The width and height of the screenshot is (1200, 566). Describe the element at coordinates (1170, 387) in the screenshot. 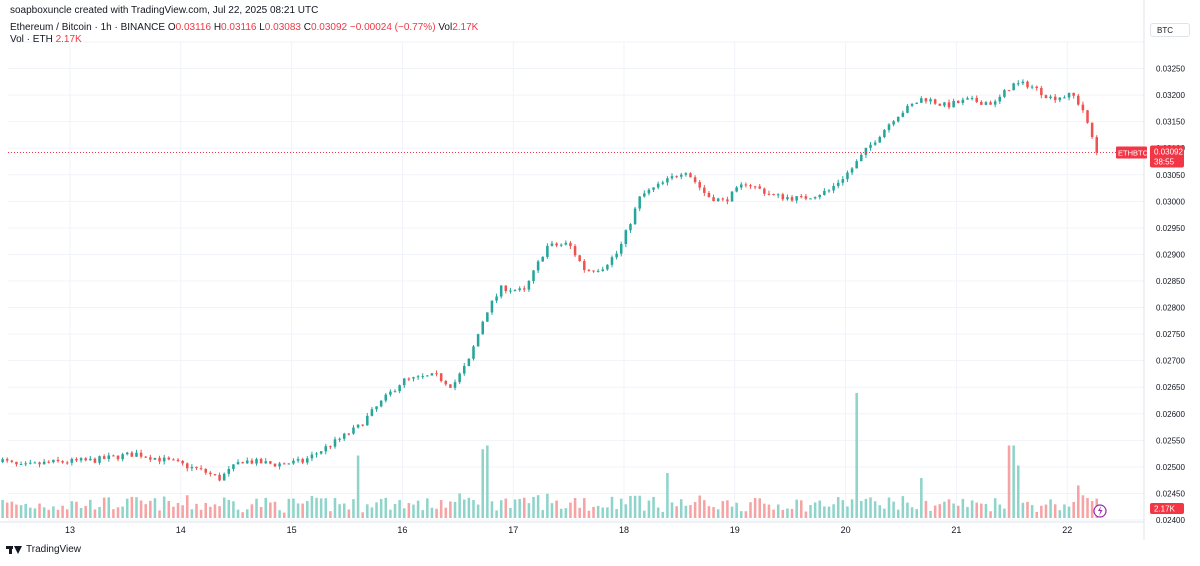

I see `y-tick-label: 0.02650` at that location.